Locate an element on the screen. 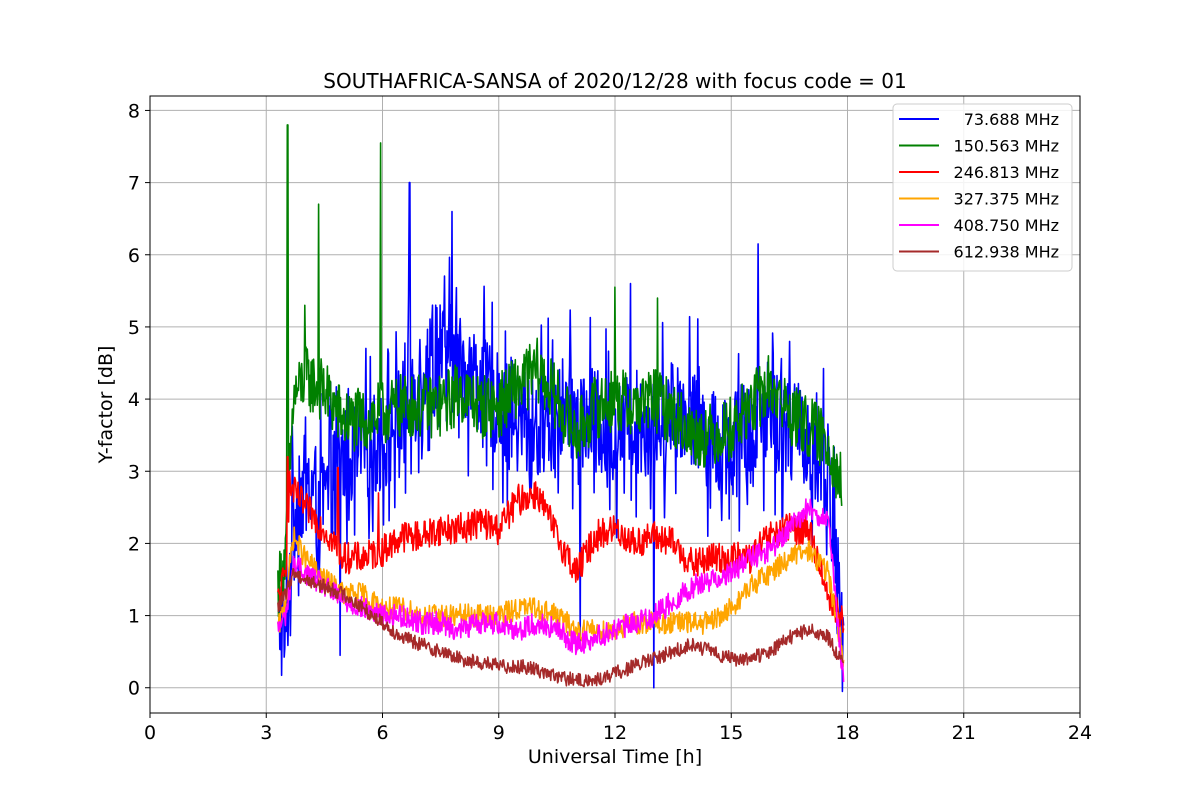 This screenshot has width=1200, height=800. x-tick-label: 12 is located at coordinates (615, 733).